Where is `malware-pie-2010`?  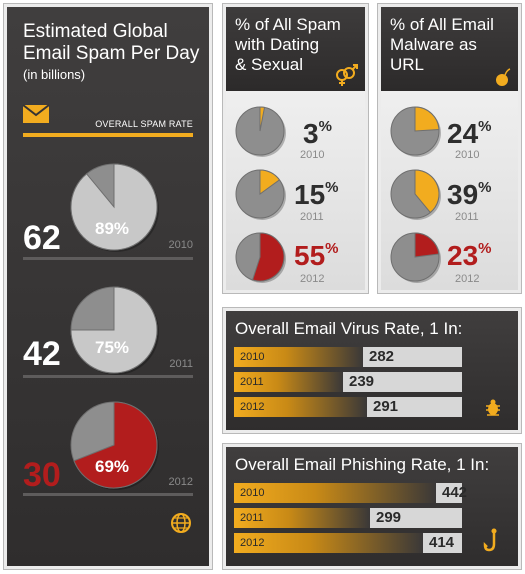 malware-pie-2010 is located at coordinates (415, 131).